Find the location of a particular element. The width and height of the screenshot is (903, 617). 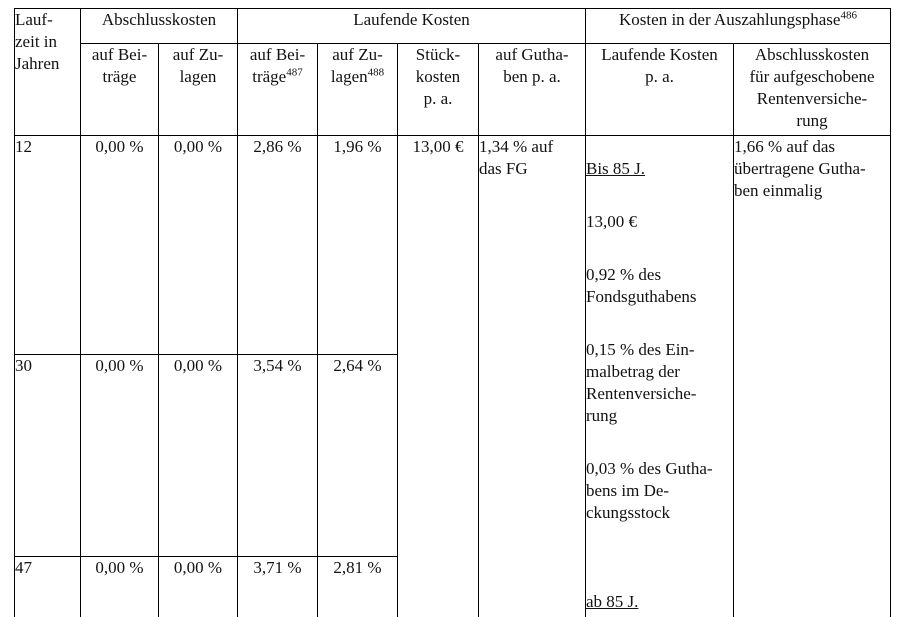

cell-laufzeit-47: 47 is located at coordinates (47, 586).